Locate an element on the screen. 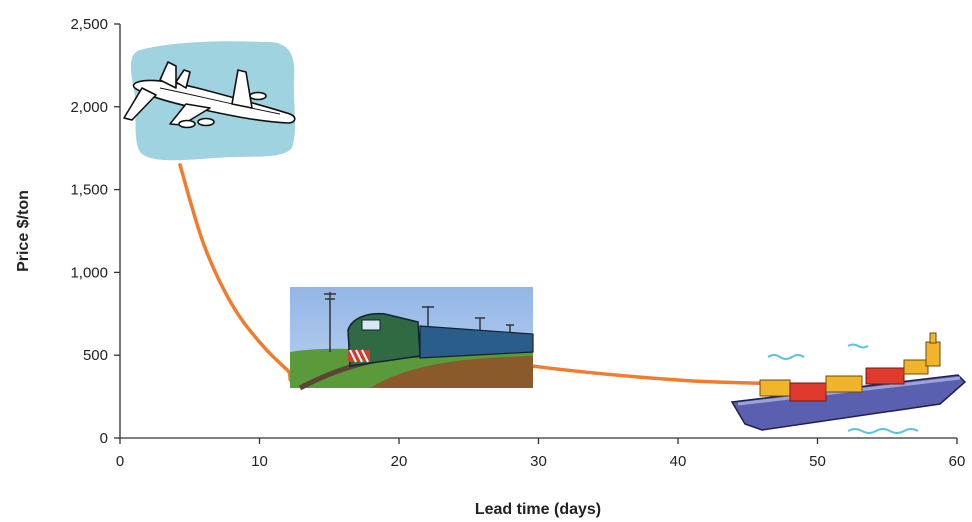  y-tick-label: 0 is located at coordinates (104, 438).